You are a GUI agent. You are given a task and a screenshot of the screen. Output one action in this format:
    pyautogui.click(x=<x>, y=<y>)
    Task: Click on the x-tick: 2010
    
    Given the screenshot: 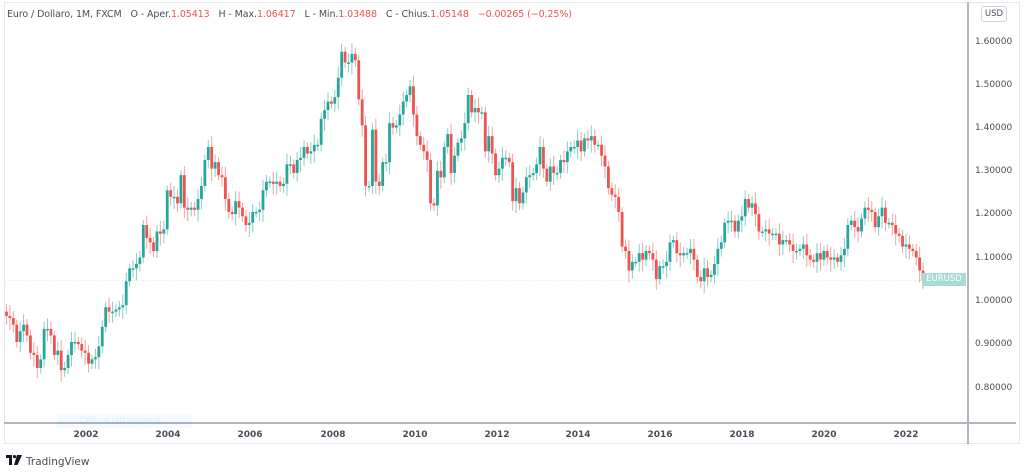 What is the action you would take?
    pyautogui.click(x=415, y=435)
    